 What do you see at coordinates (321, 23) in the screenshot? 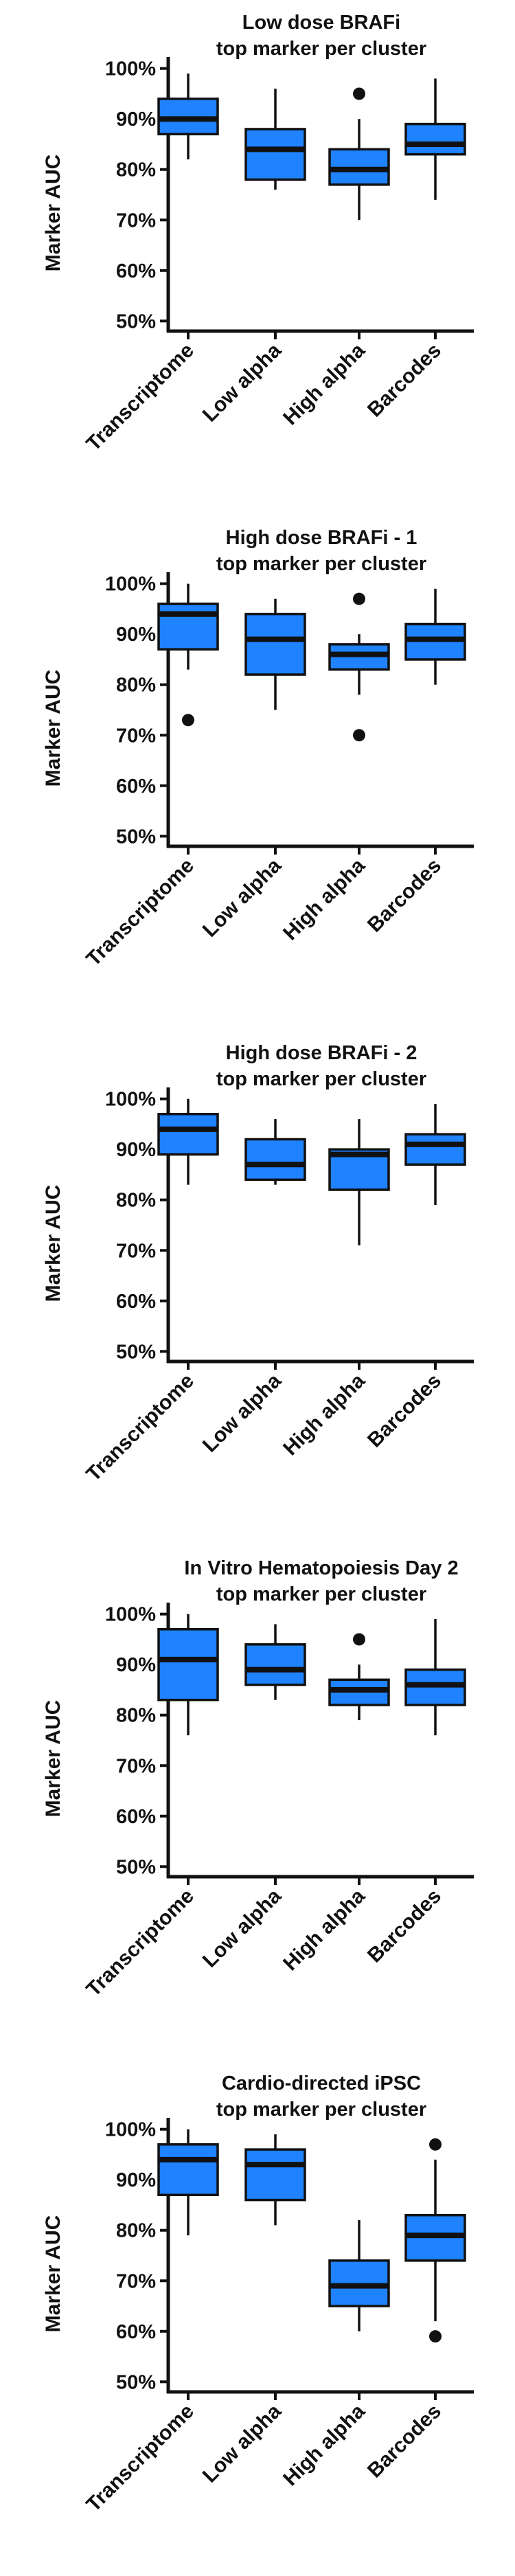
I see `chart-title: Low dose BRAFi` at bounding box center [321, 23].